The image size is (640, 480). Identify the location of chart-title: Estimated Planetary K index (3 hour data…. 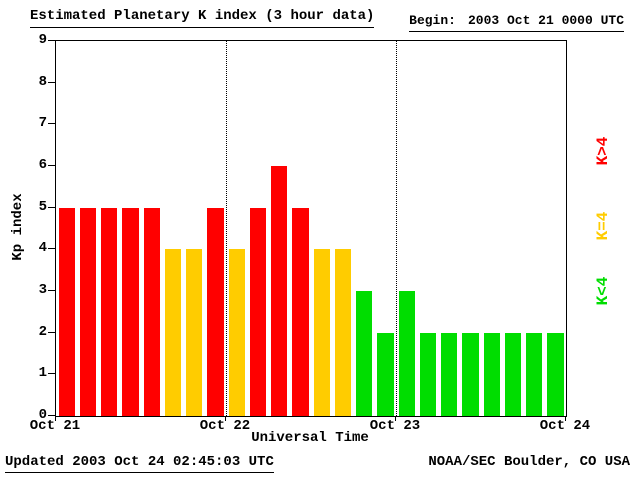
(202, 18).